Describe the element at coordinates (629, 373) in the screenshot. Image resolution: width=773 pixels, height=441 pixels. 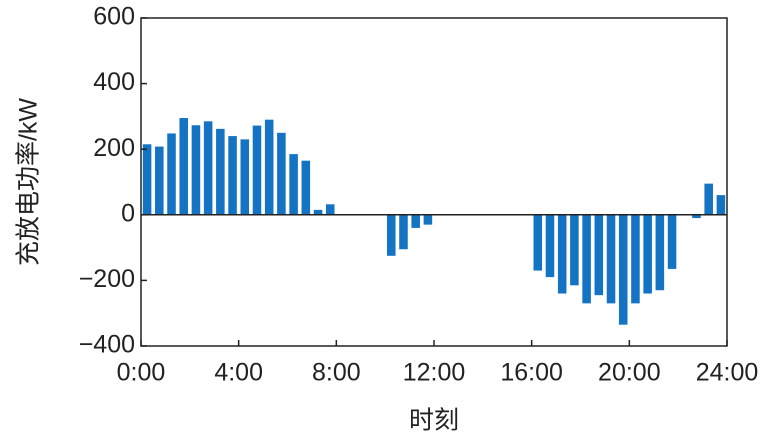
I see `x-tick-label: 20:00` at that location.